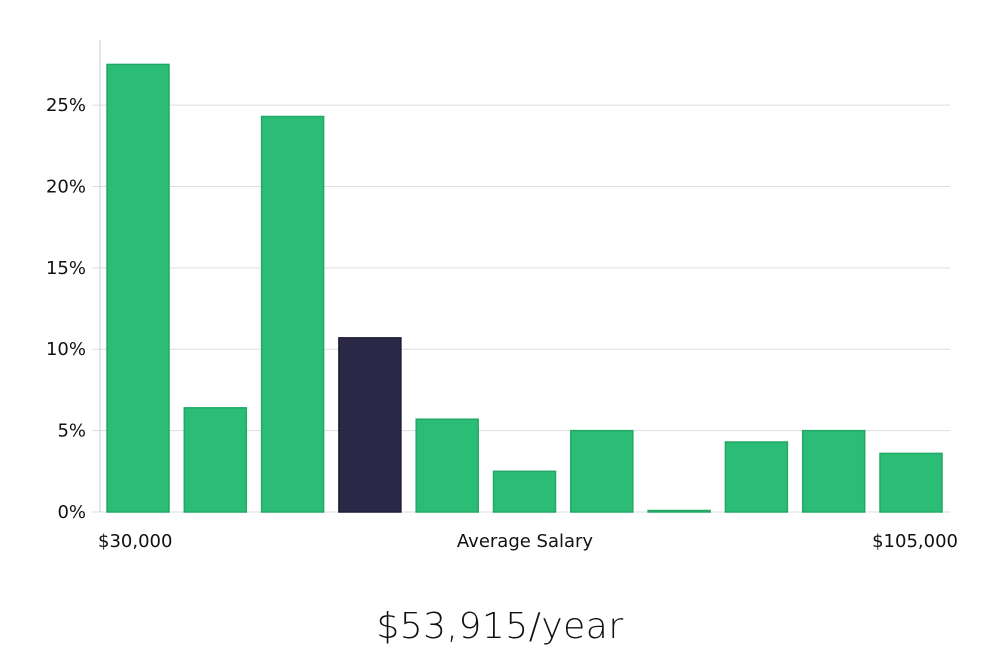 This screenshot has width=1000, height=660. Describe the element at coordinates (66, 268) in the screenshot. I see `y-tick-label: 15%` at that location.